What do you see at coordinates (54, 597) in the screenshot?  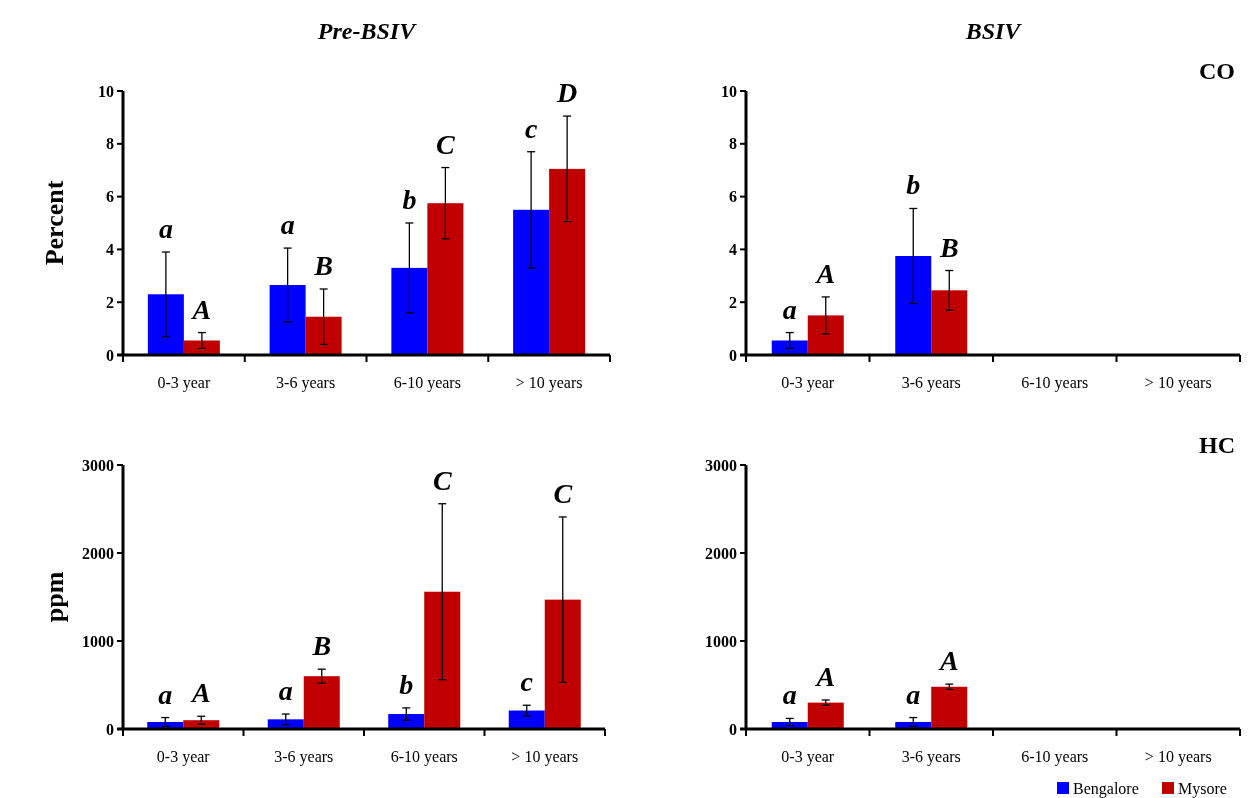 I see `y-axis-title: ppm` at bounding box center [54, 597].